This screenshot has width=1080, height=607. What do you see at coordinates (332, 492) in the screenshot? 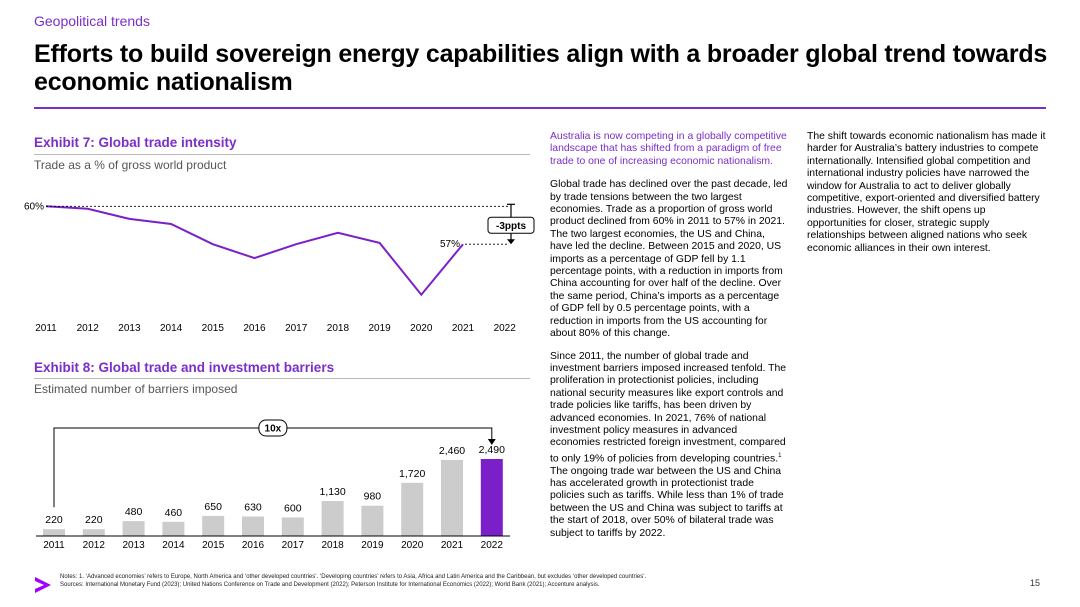
I see `exhibit8-value-label: 1,130` at bounding box center [332, 492].